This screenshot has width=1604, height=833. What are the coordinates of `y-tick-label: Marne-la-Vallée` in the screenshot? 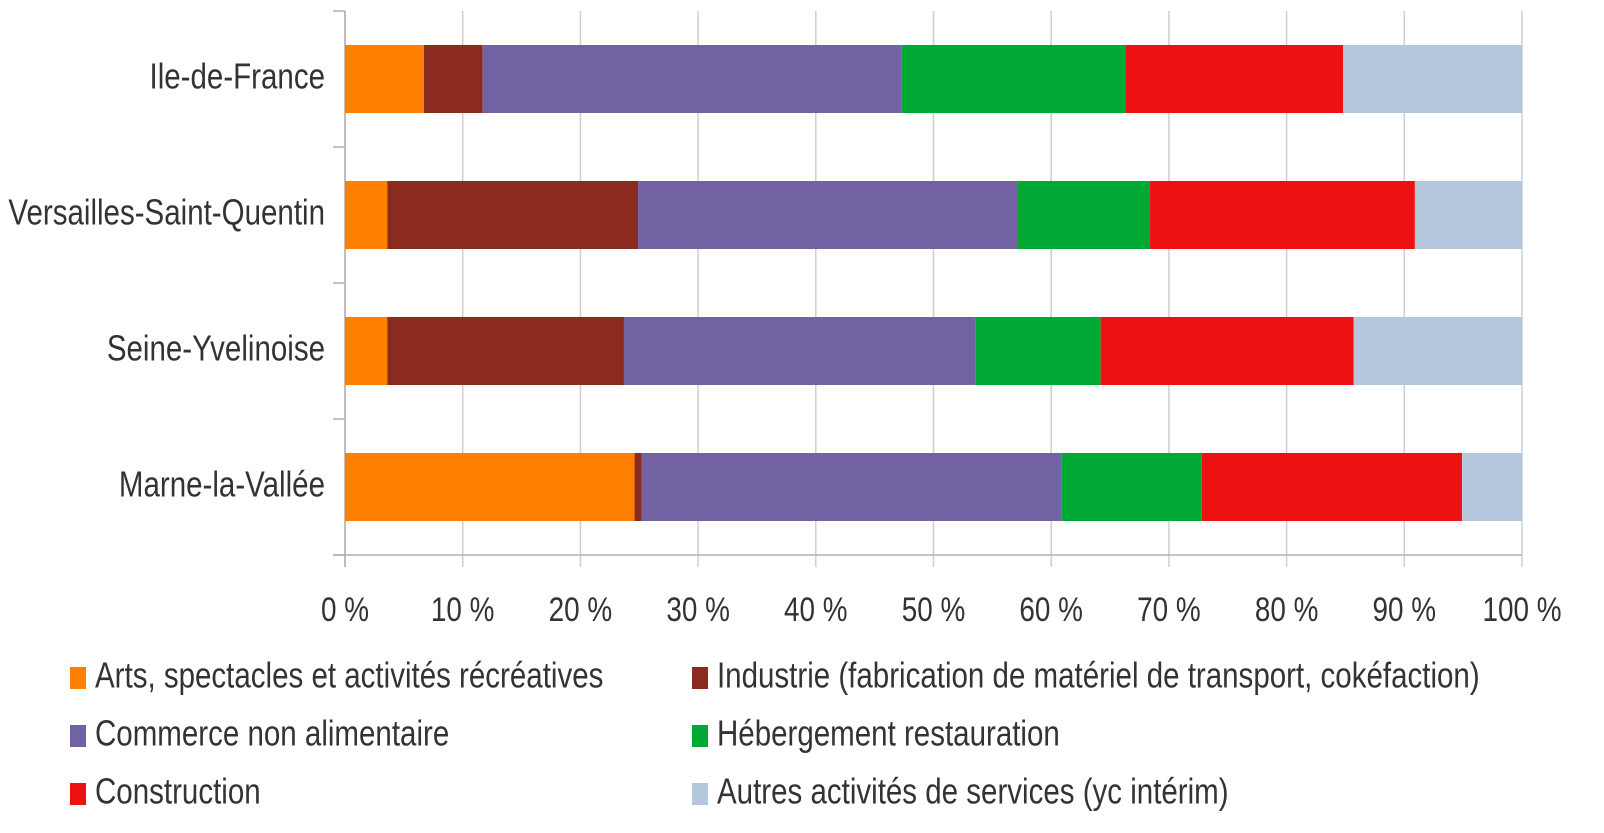 It's located at (222, 484).